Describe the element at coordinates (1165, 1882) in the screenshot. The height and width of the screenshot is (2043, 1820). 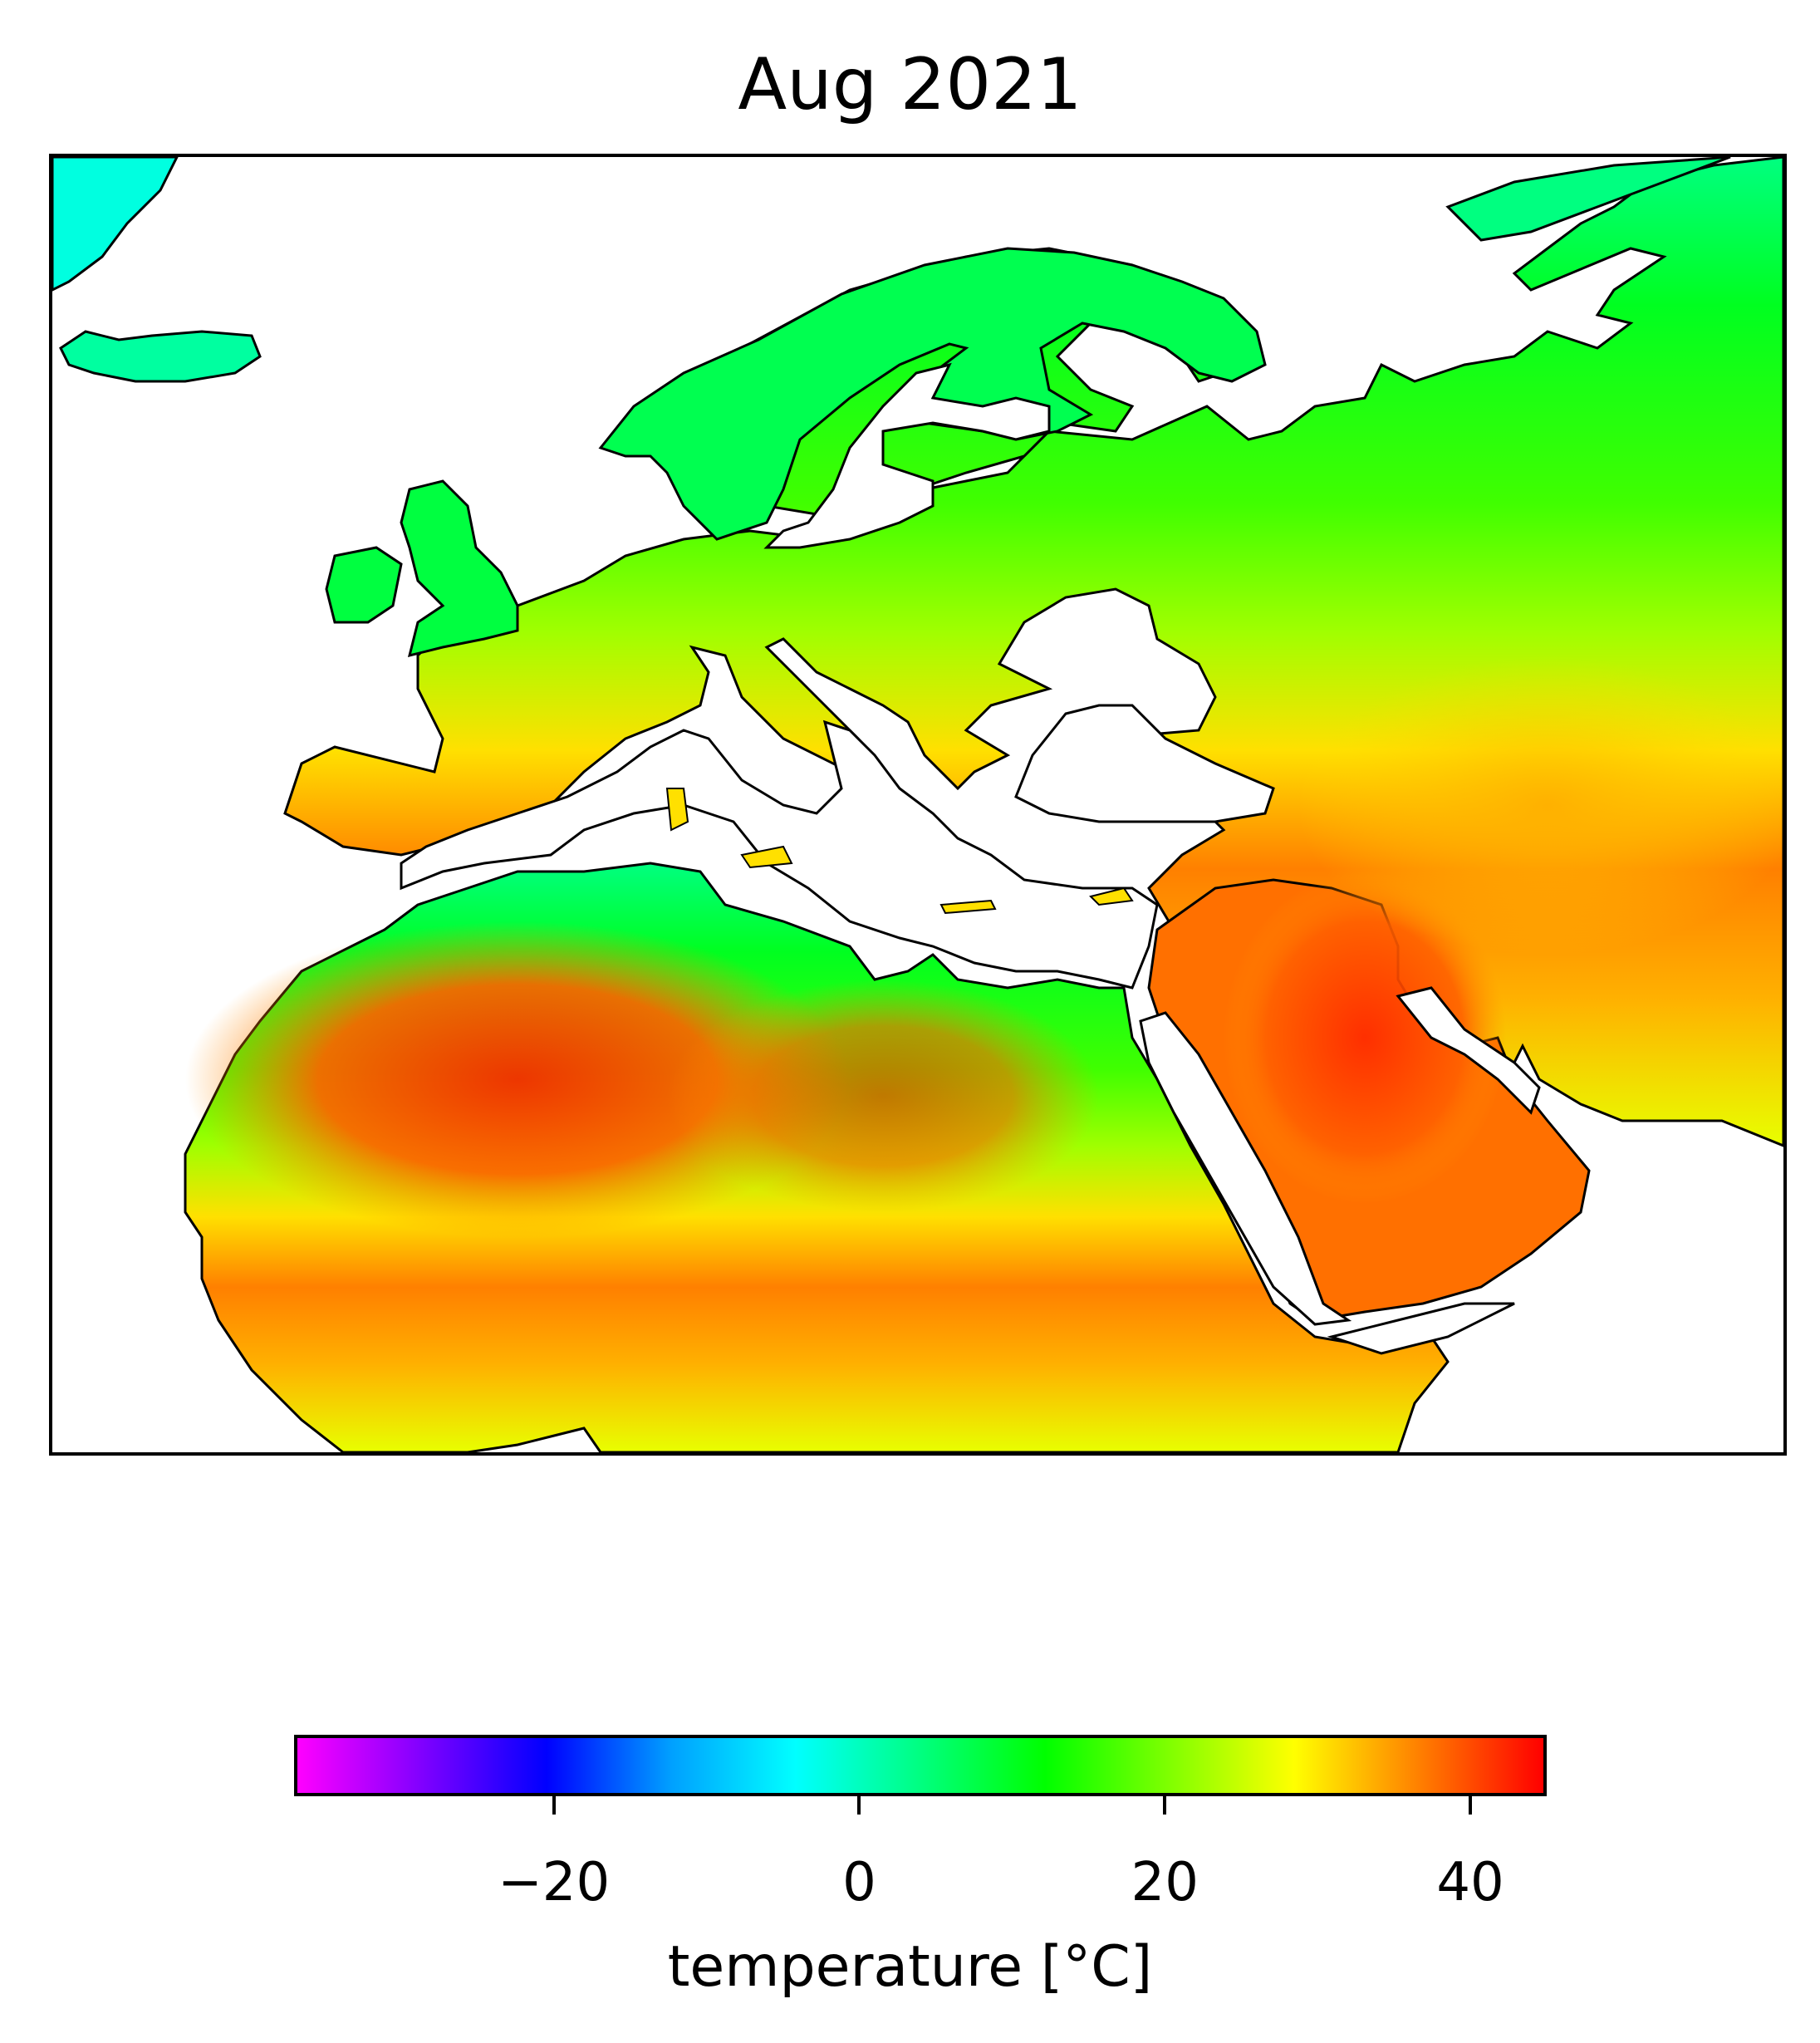
I see `colorbar-tick-label: 20` at that location.